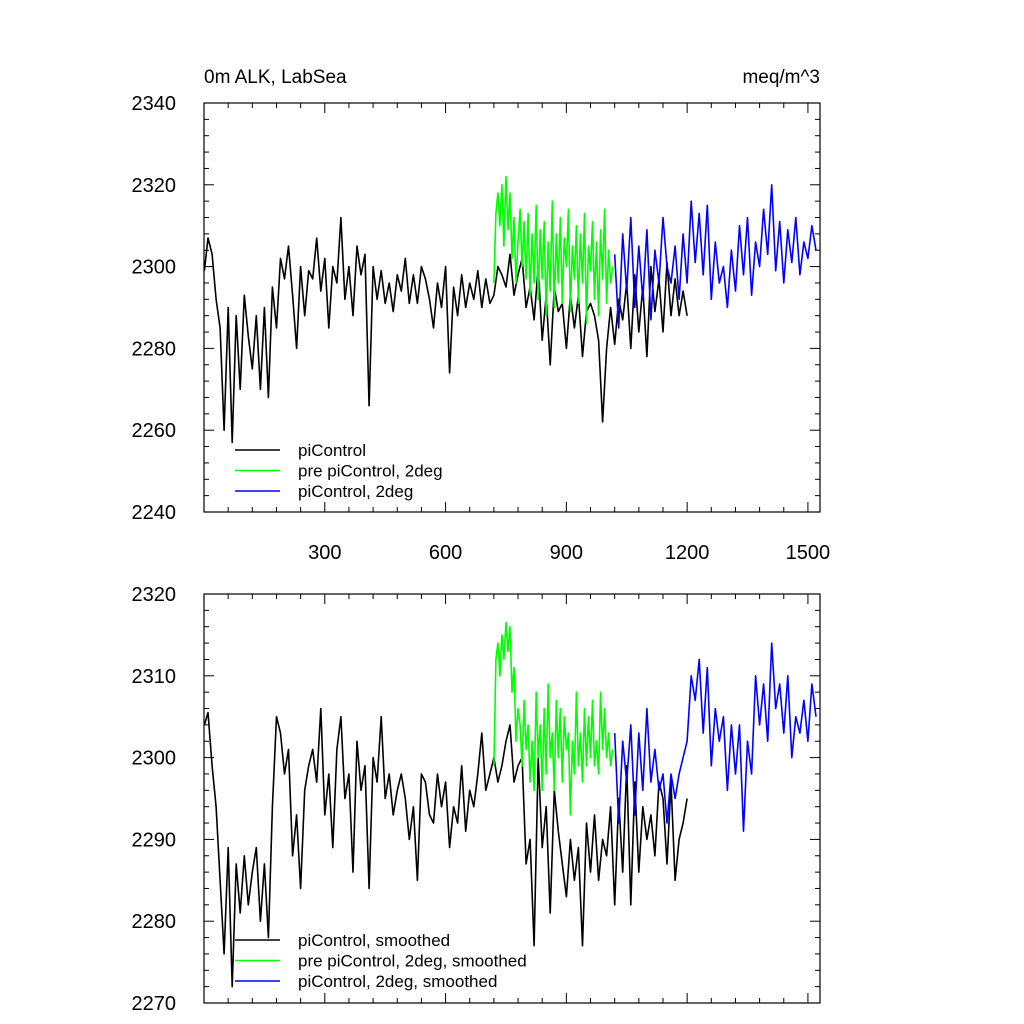 The height and width of the screenshot is (1024, 1024). I want to click on x-tick-label: 300, so click(324, 553).